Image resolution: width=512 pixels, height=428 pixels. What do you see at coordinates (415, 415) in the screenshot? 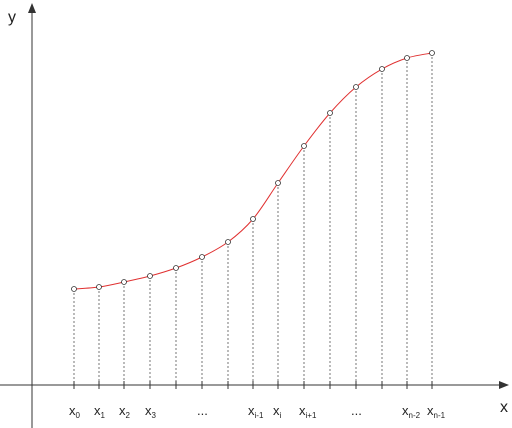
I see `label-sub: n-2` at bounding box center [415, 415].